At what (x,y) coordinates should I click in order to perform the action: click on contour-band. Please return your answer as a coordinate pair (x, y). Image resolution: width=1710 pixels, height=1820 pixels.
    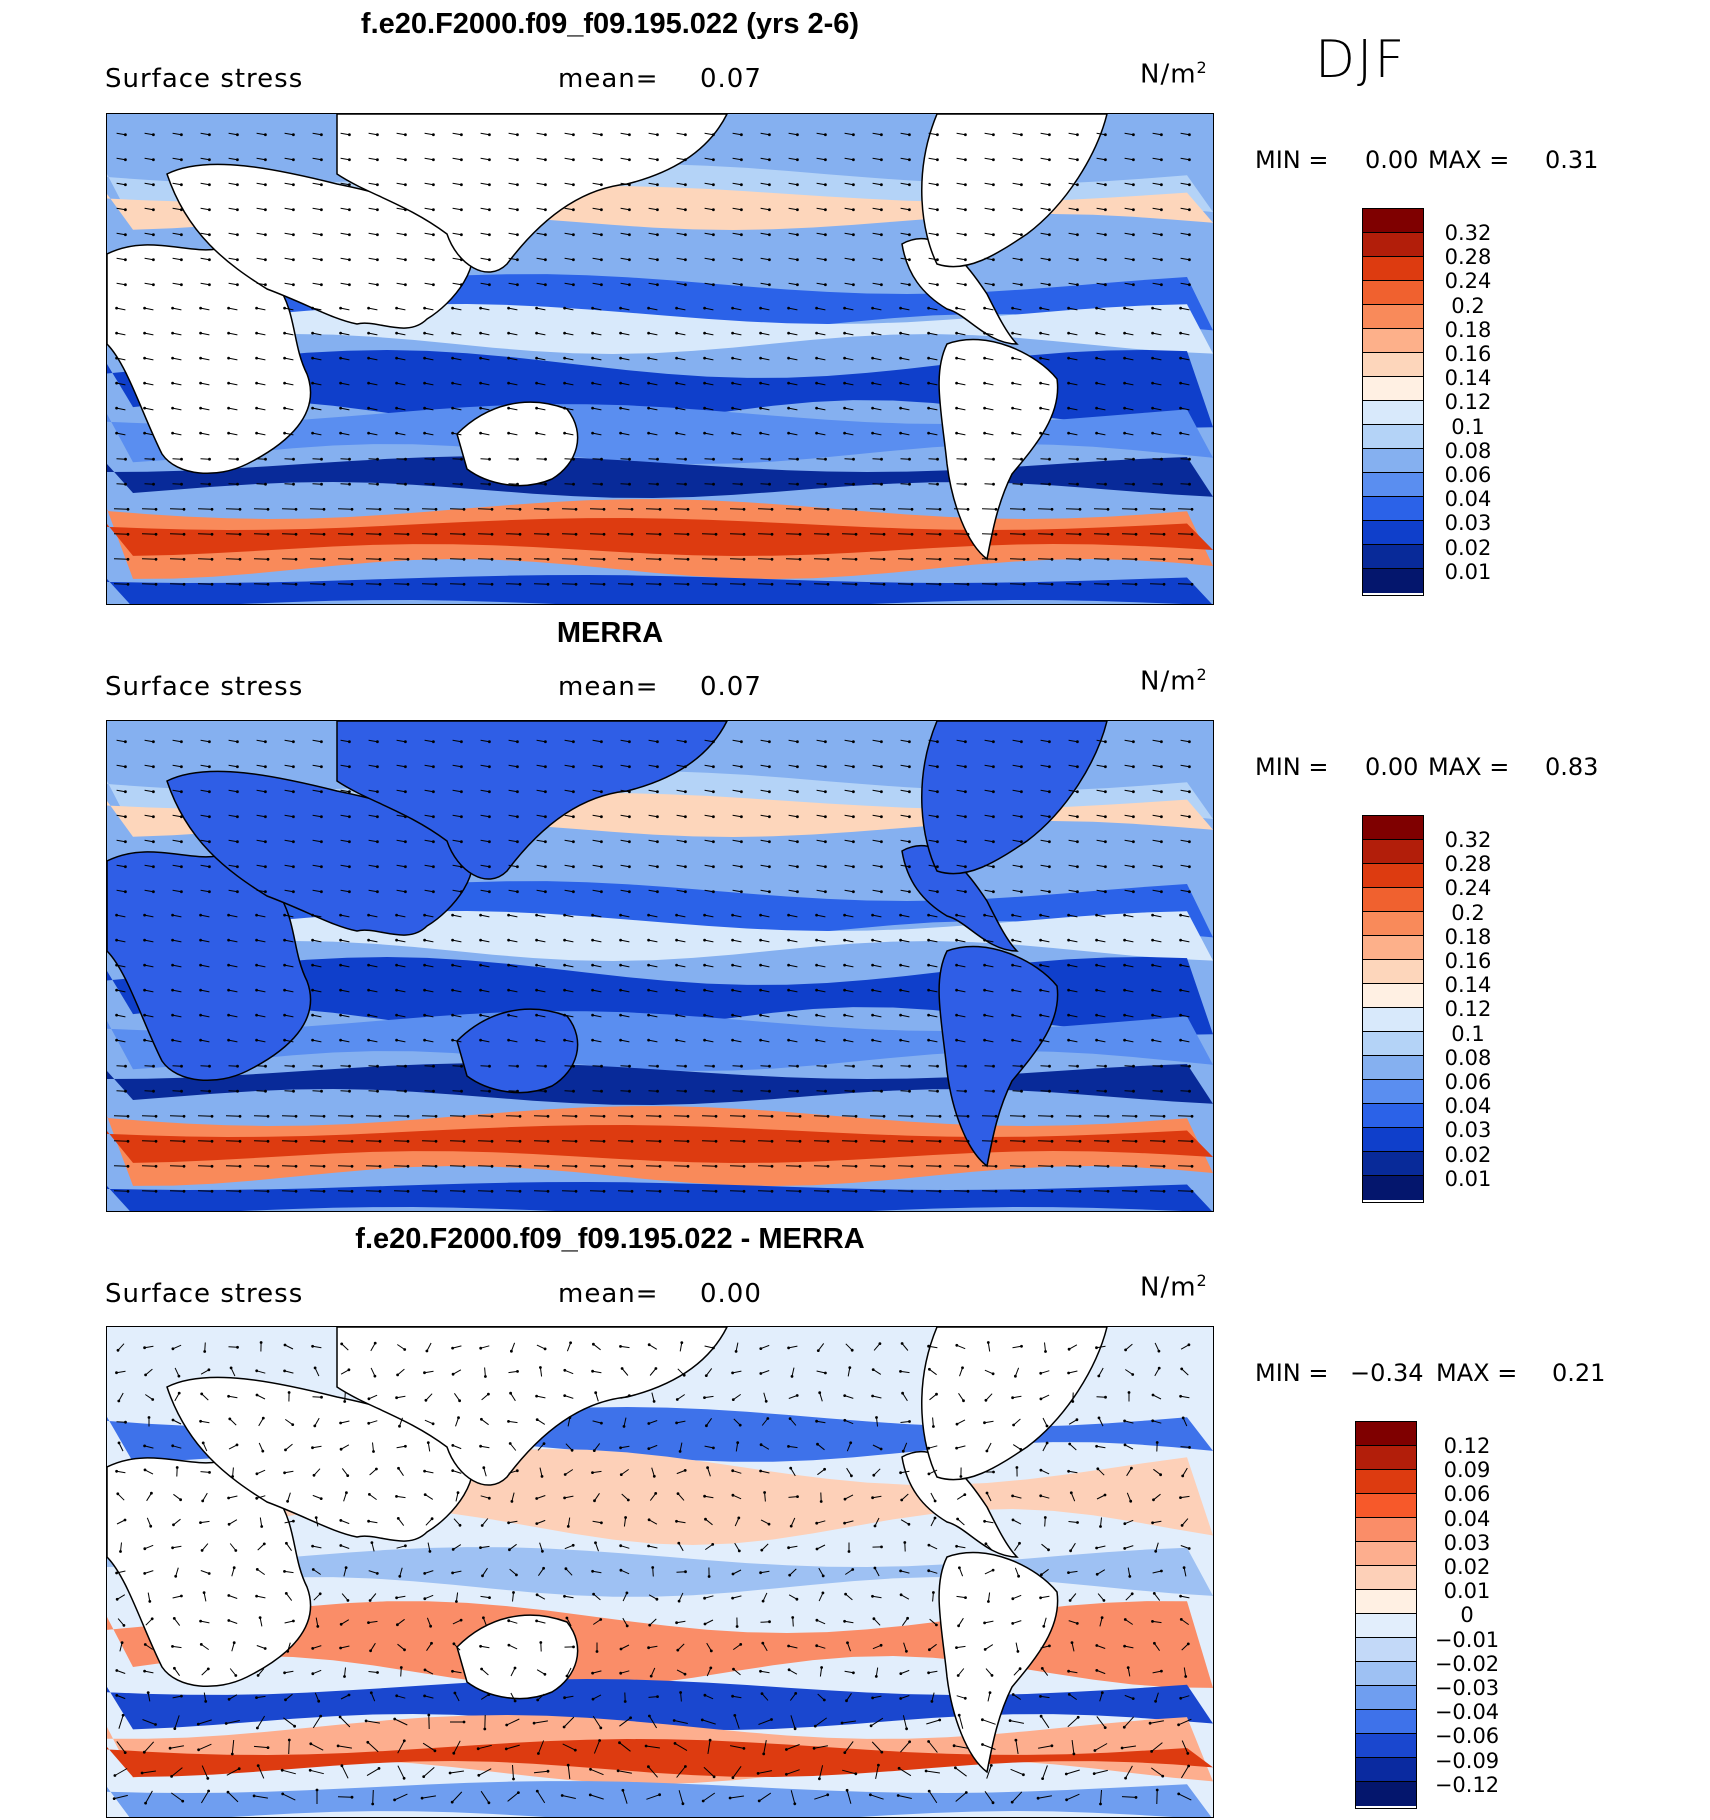
    Looking at the image, I should click on (660, 996).